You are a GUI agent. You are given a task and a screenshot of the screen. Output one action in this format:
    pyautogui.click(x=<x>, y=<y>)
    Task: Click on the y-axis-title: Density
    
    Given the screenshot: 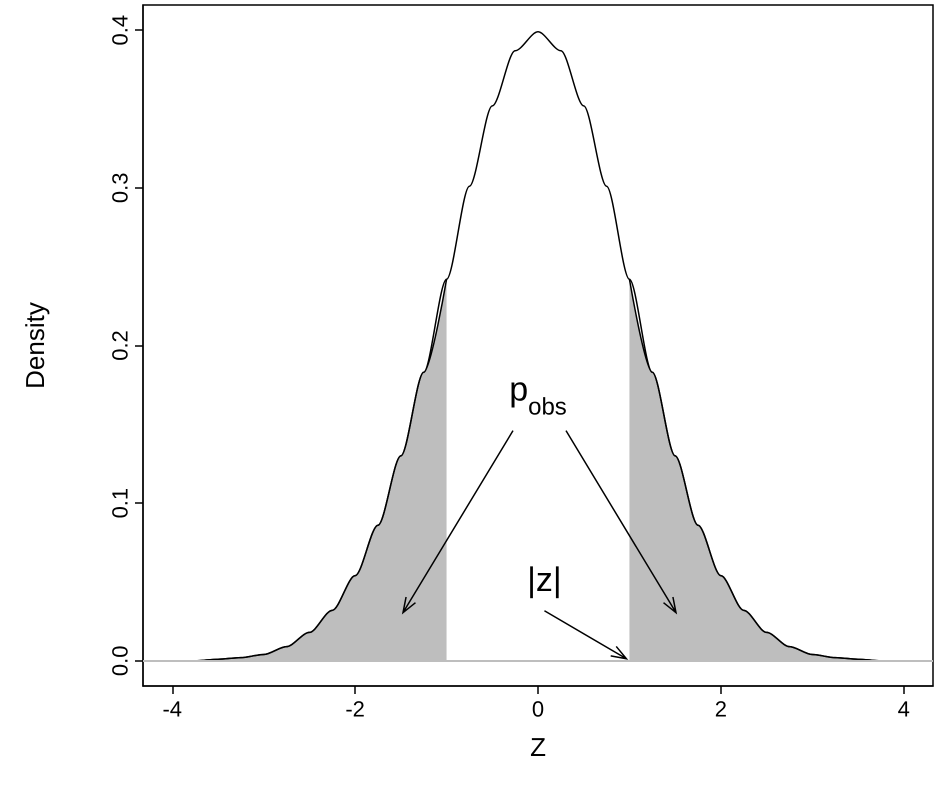 What is the action you would take?
    pyautogui.click(x=35, y=345)
    